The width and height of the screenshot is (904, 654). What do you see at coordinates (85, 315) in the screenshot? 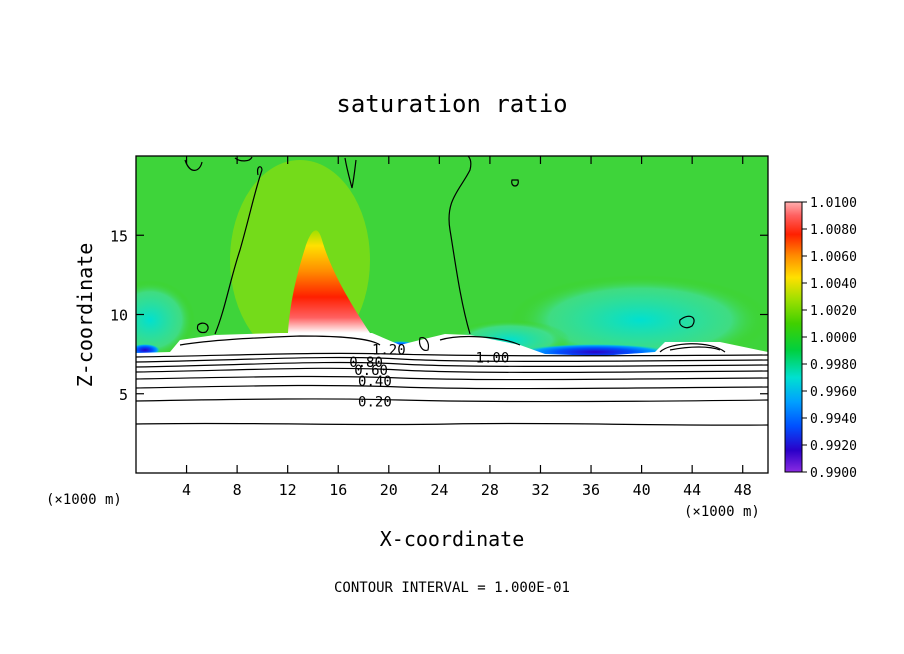
I see `y-axis-label: Z-coordinate` at bounding box center [85, 315].